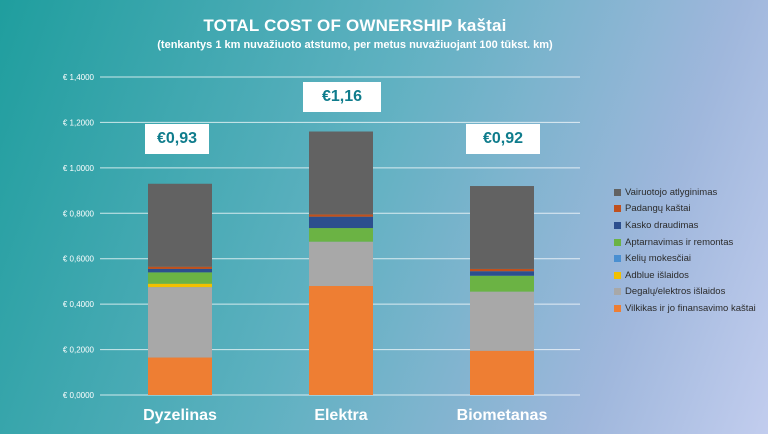 Image resolution: width=768 pixels, height=434 pixels. What do you see at coordinates (180, 285) in the screenshot?
I see `bar-segment-dyzelinas-adblue` at bounding box center [180, 285].